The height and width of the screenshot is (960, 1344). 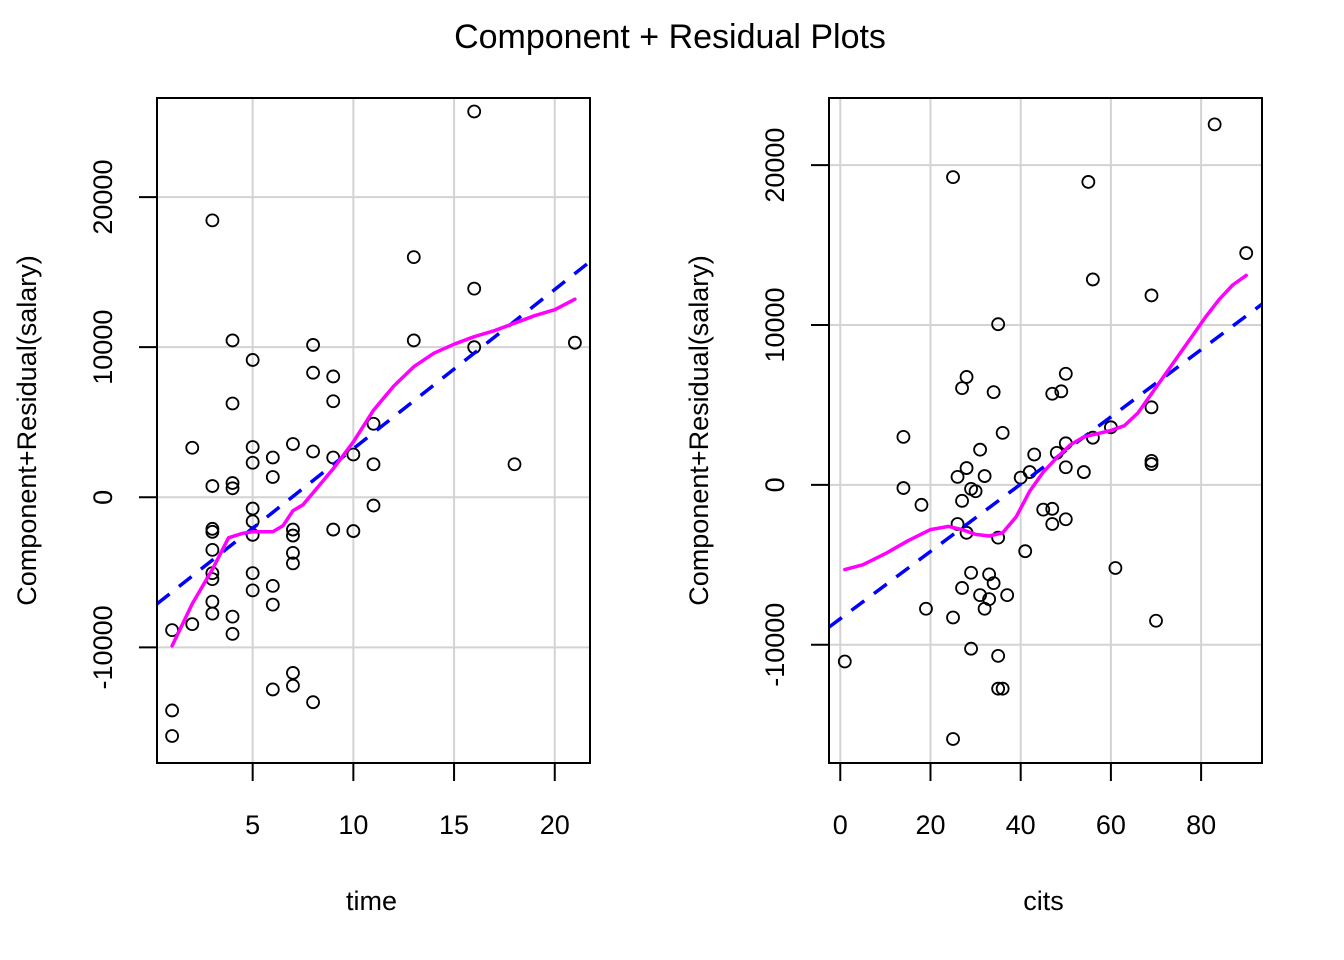 What do you see at coordinates (1111, 825) in the screenshot?
I see `x-tick-label: 60` at bounding box center [1111, 825].